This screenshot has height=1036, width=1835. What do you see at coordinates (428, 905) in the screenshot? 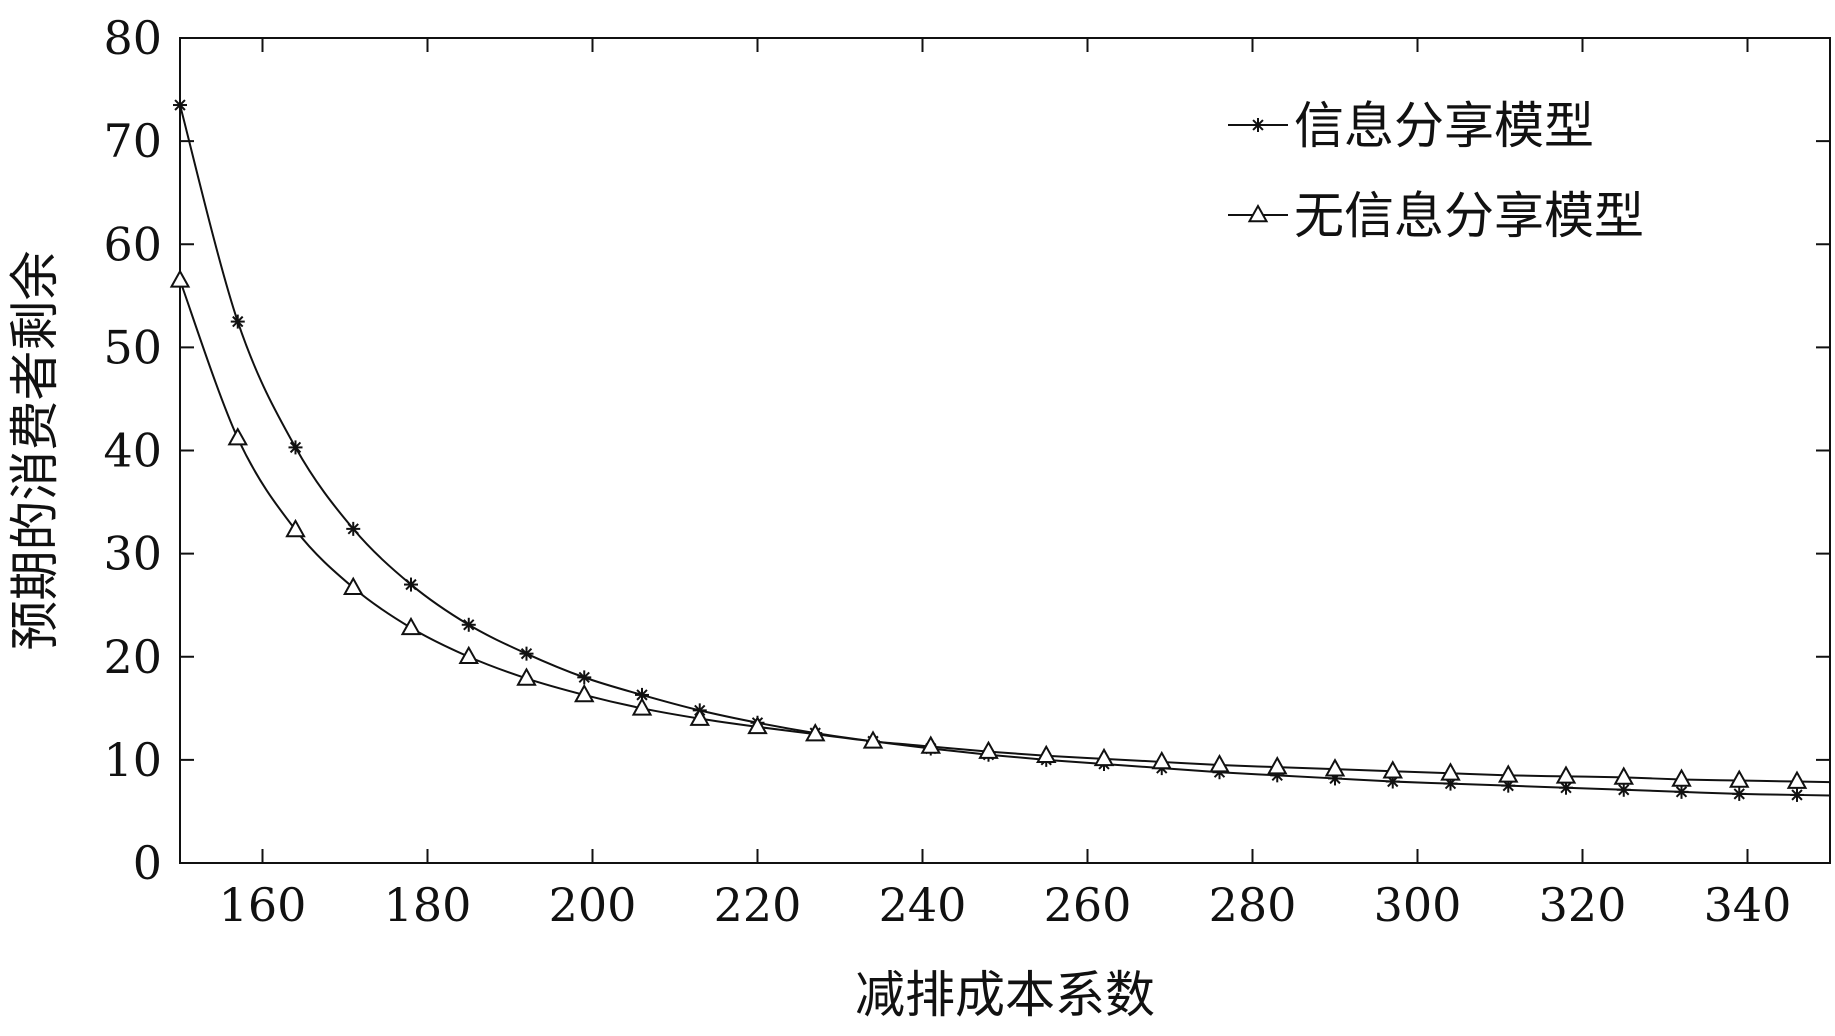
I see `x-tick-label: 180` at bounding box center [428, 905].